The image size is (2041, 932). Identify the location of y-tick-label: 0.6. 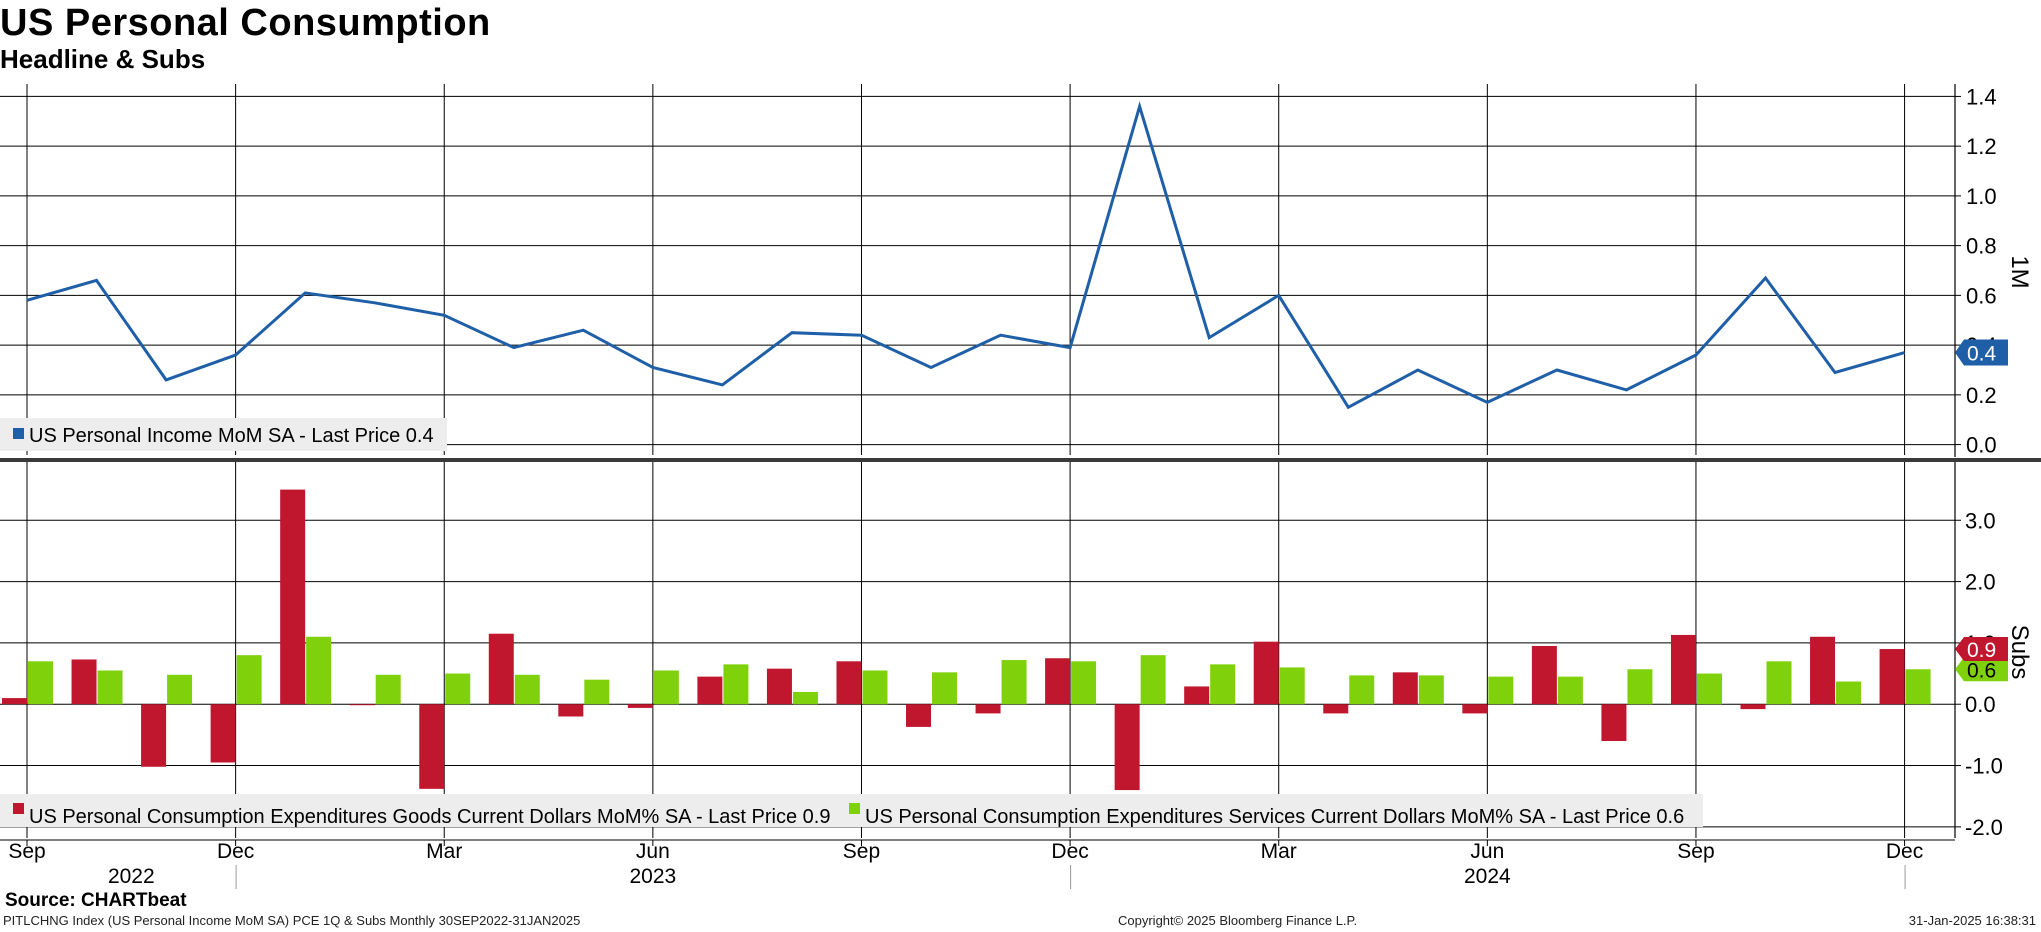
(1981, 295).